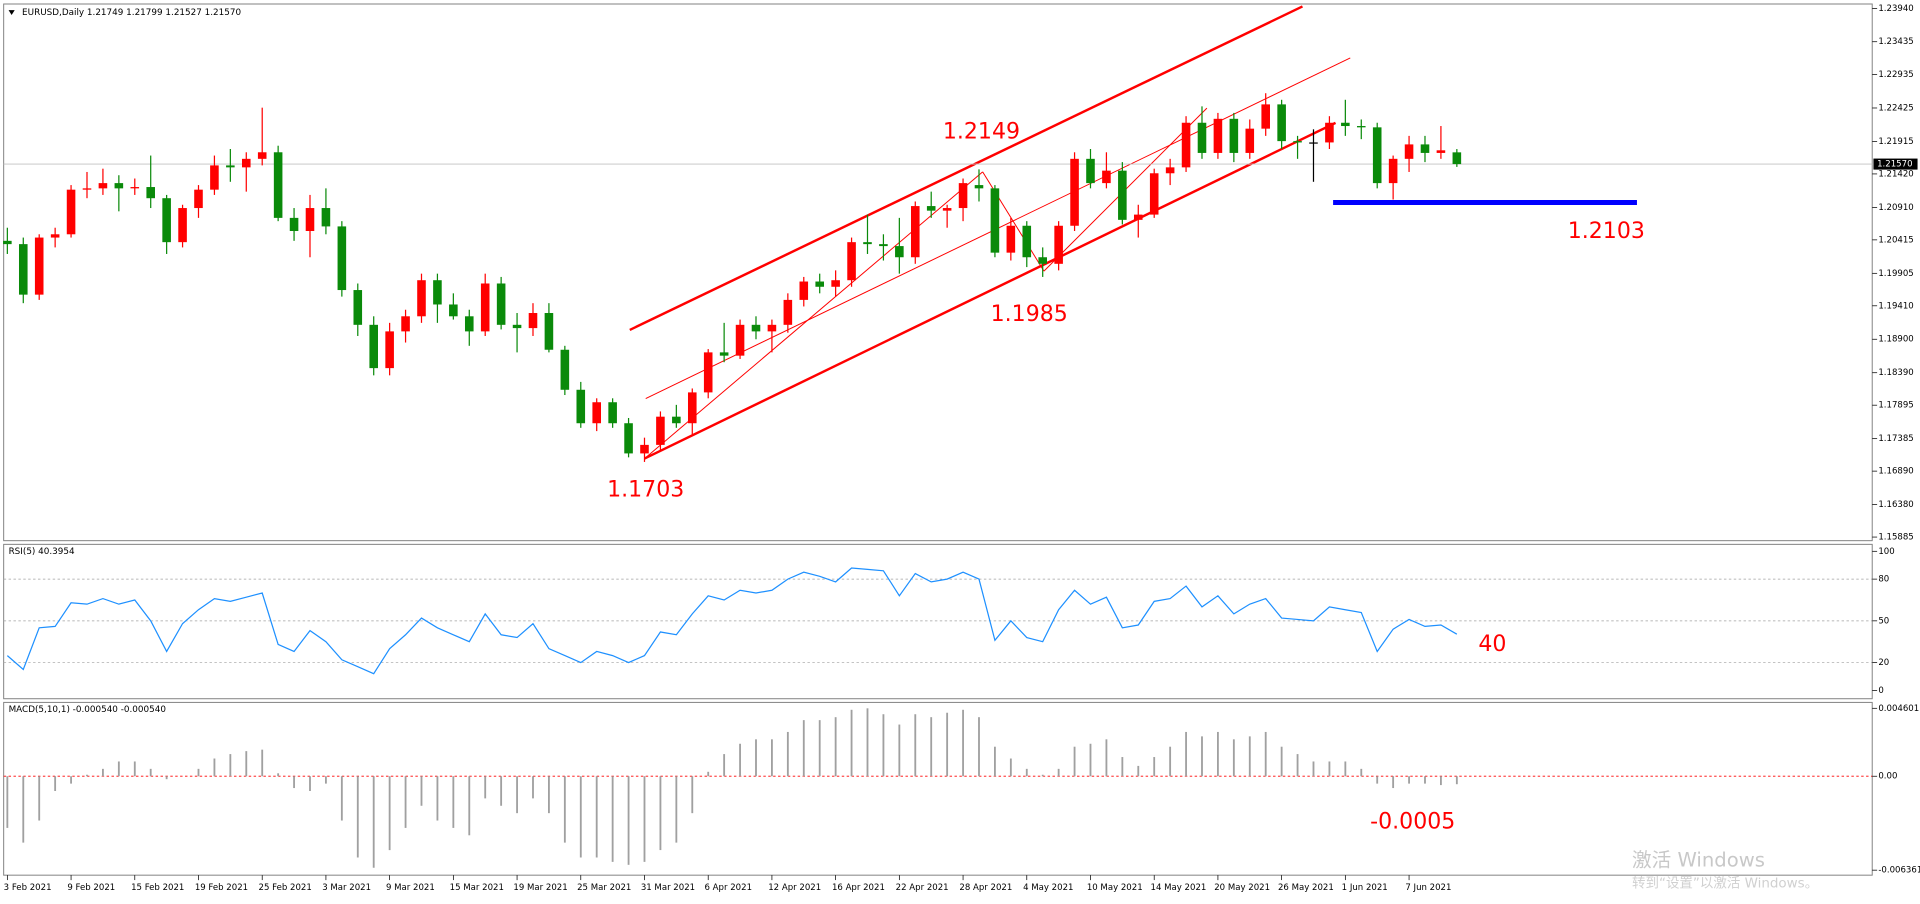 Image resolution: width=1920 pixels, height=904 pixels. What do you see at coordinates (604, 888) in the screenshot?
I see `x-tick-label: 25 Mar 2021` at bounding box center [604, 888].